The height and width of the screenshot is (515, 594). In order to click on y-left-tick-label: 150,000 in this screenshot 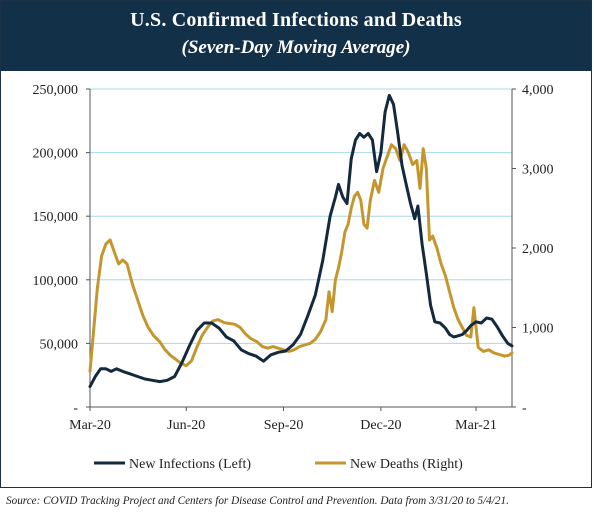, I will do `click(56, 217)`.